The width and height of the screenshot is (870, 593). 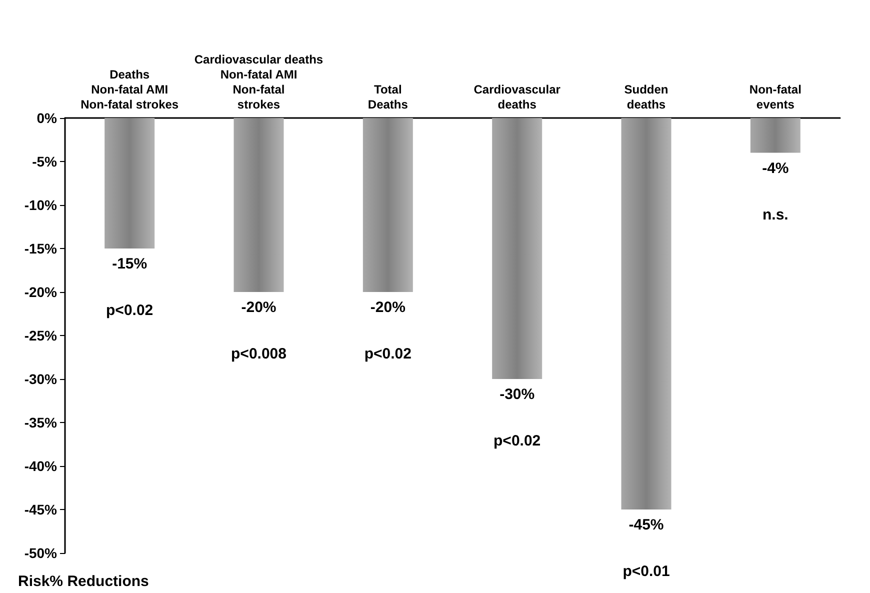 I want to click on x-tick-label: Cardiovascular deaths Non-fatal AMI Non-fatal strokes, so click(x=259, y=82).